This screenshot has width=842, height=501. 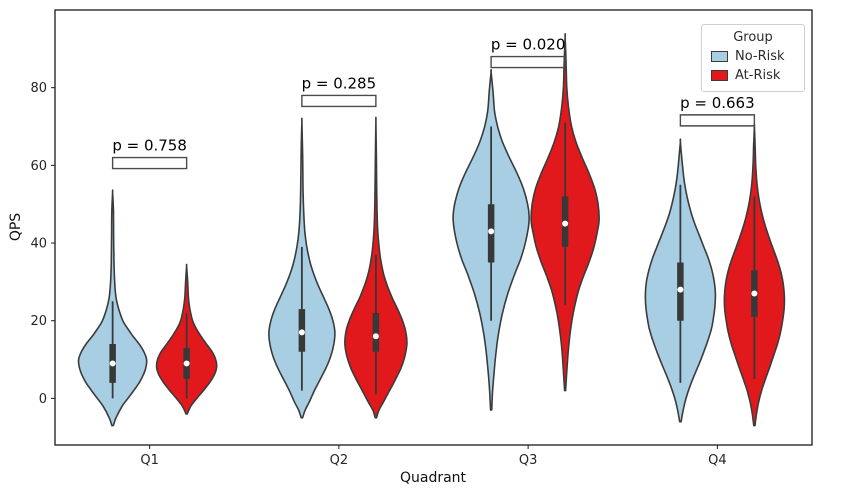 What do you see at coordinates (149, 146) in the screenshot?
I see `pvalue-label: p = 0.758` at bounding box center [149, 146].